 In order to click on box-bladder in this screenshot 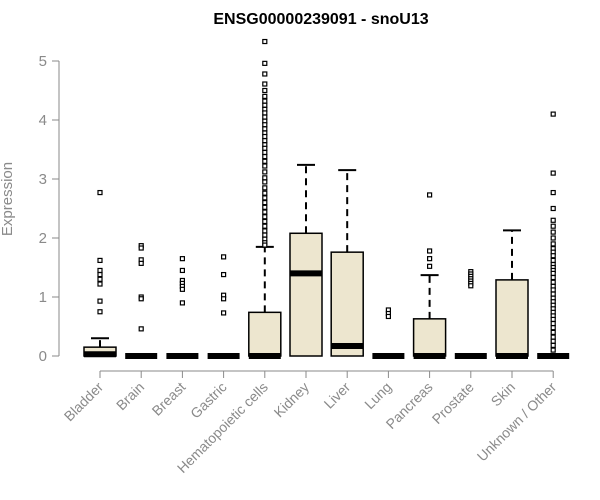, I will do `click(100, 273)`.